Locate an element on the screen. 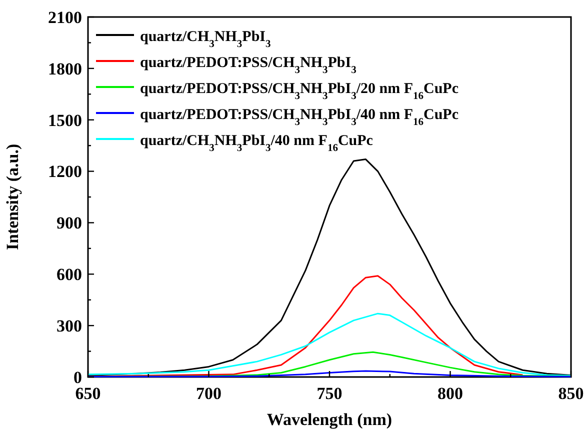  y-tick-label: 300 is located at coordinates (69, 326).